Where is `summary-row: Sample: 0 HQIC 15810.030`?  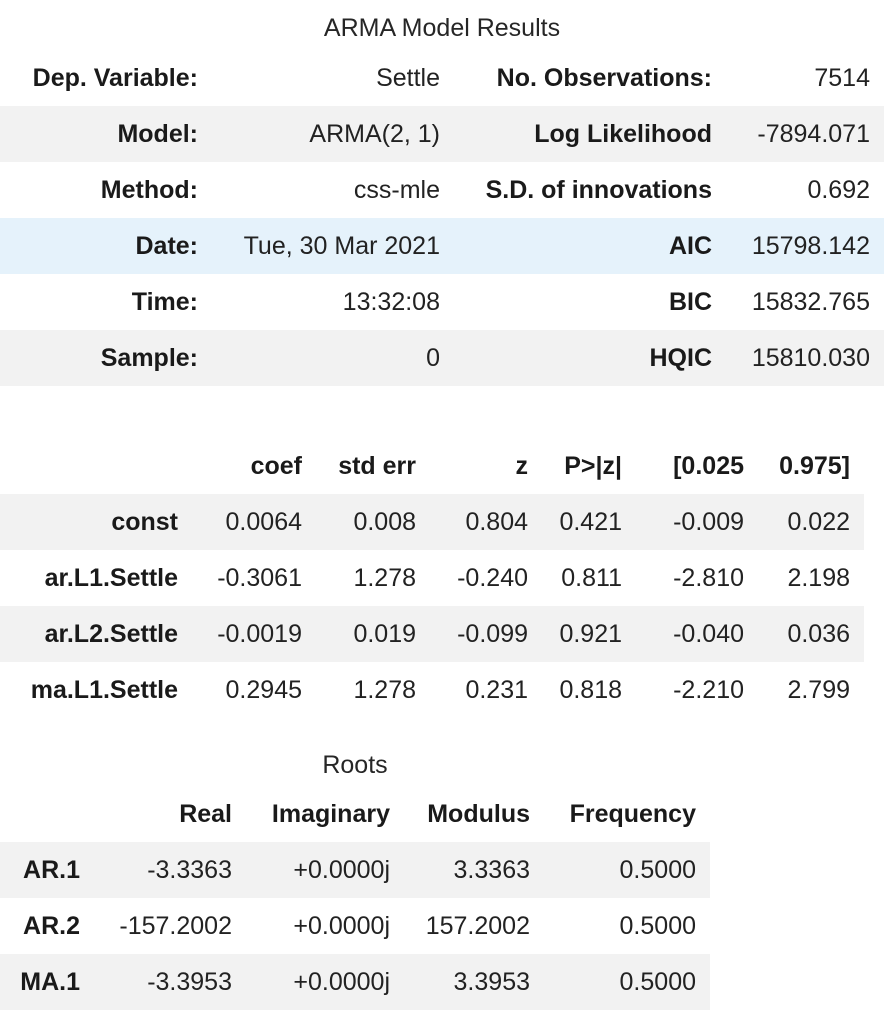
summary-row: Sample: 0 HQIC 15810.030 is located at coordinates (442, 358).